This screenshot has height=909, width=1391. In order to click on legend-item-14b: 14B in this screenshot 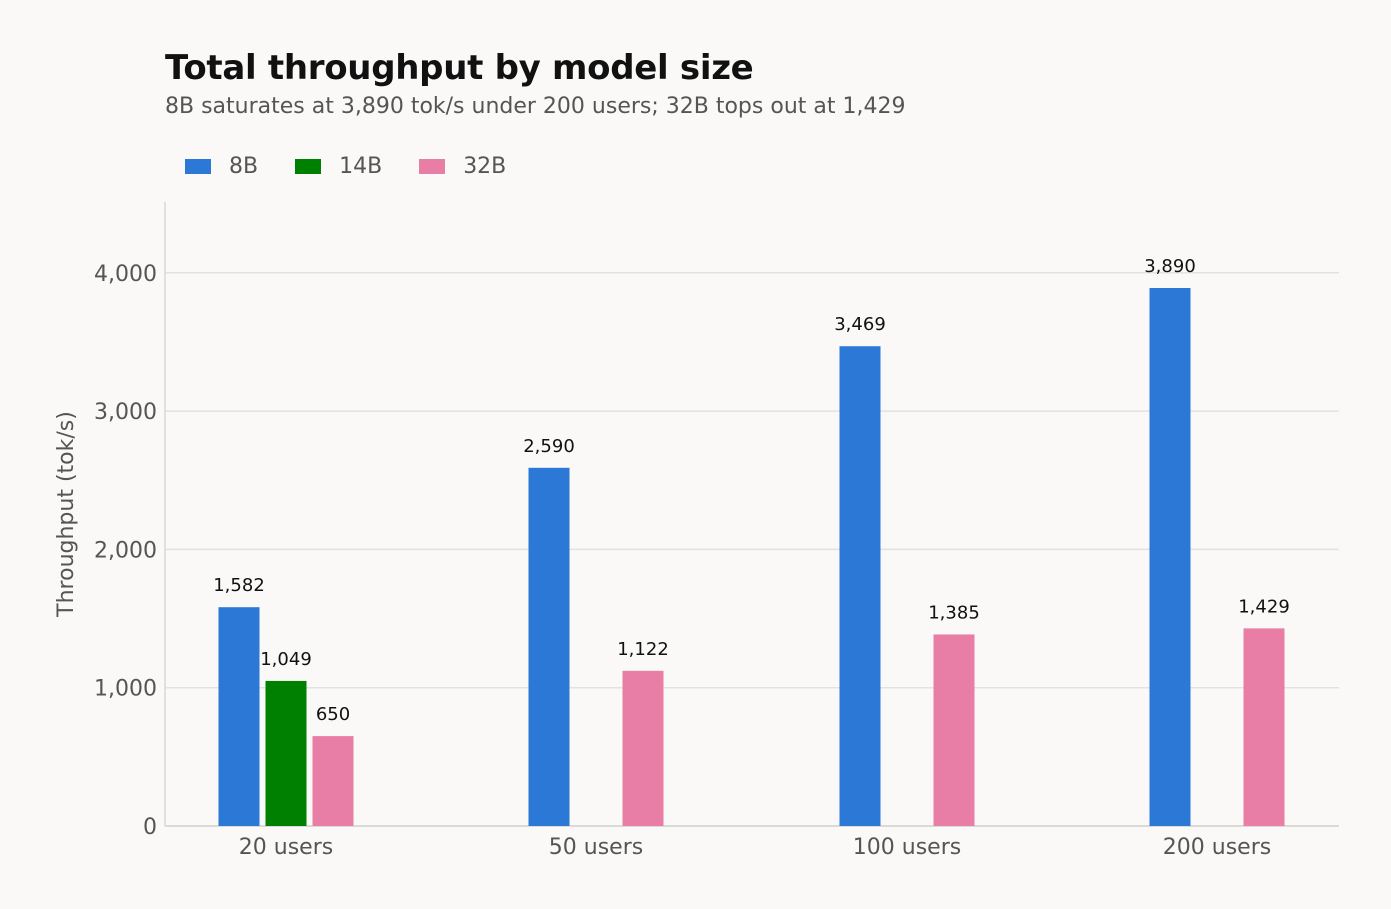, I will do `click(338, 166)`.